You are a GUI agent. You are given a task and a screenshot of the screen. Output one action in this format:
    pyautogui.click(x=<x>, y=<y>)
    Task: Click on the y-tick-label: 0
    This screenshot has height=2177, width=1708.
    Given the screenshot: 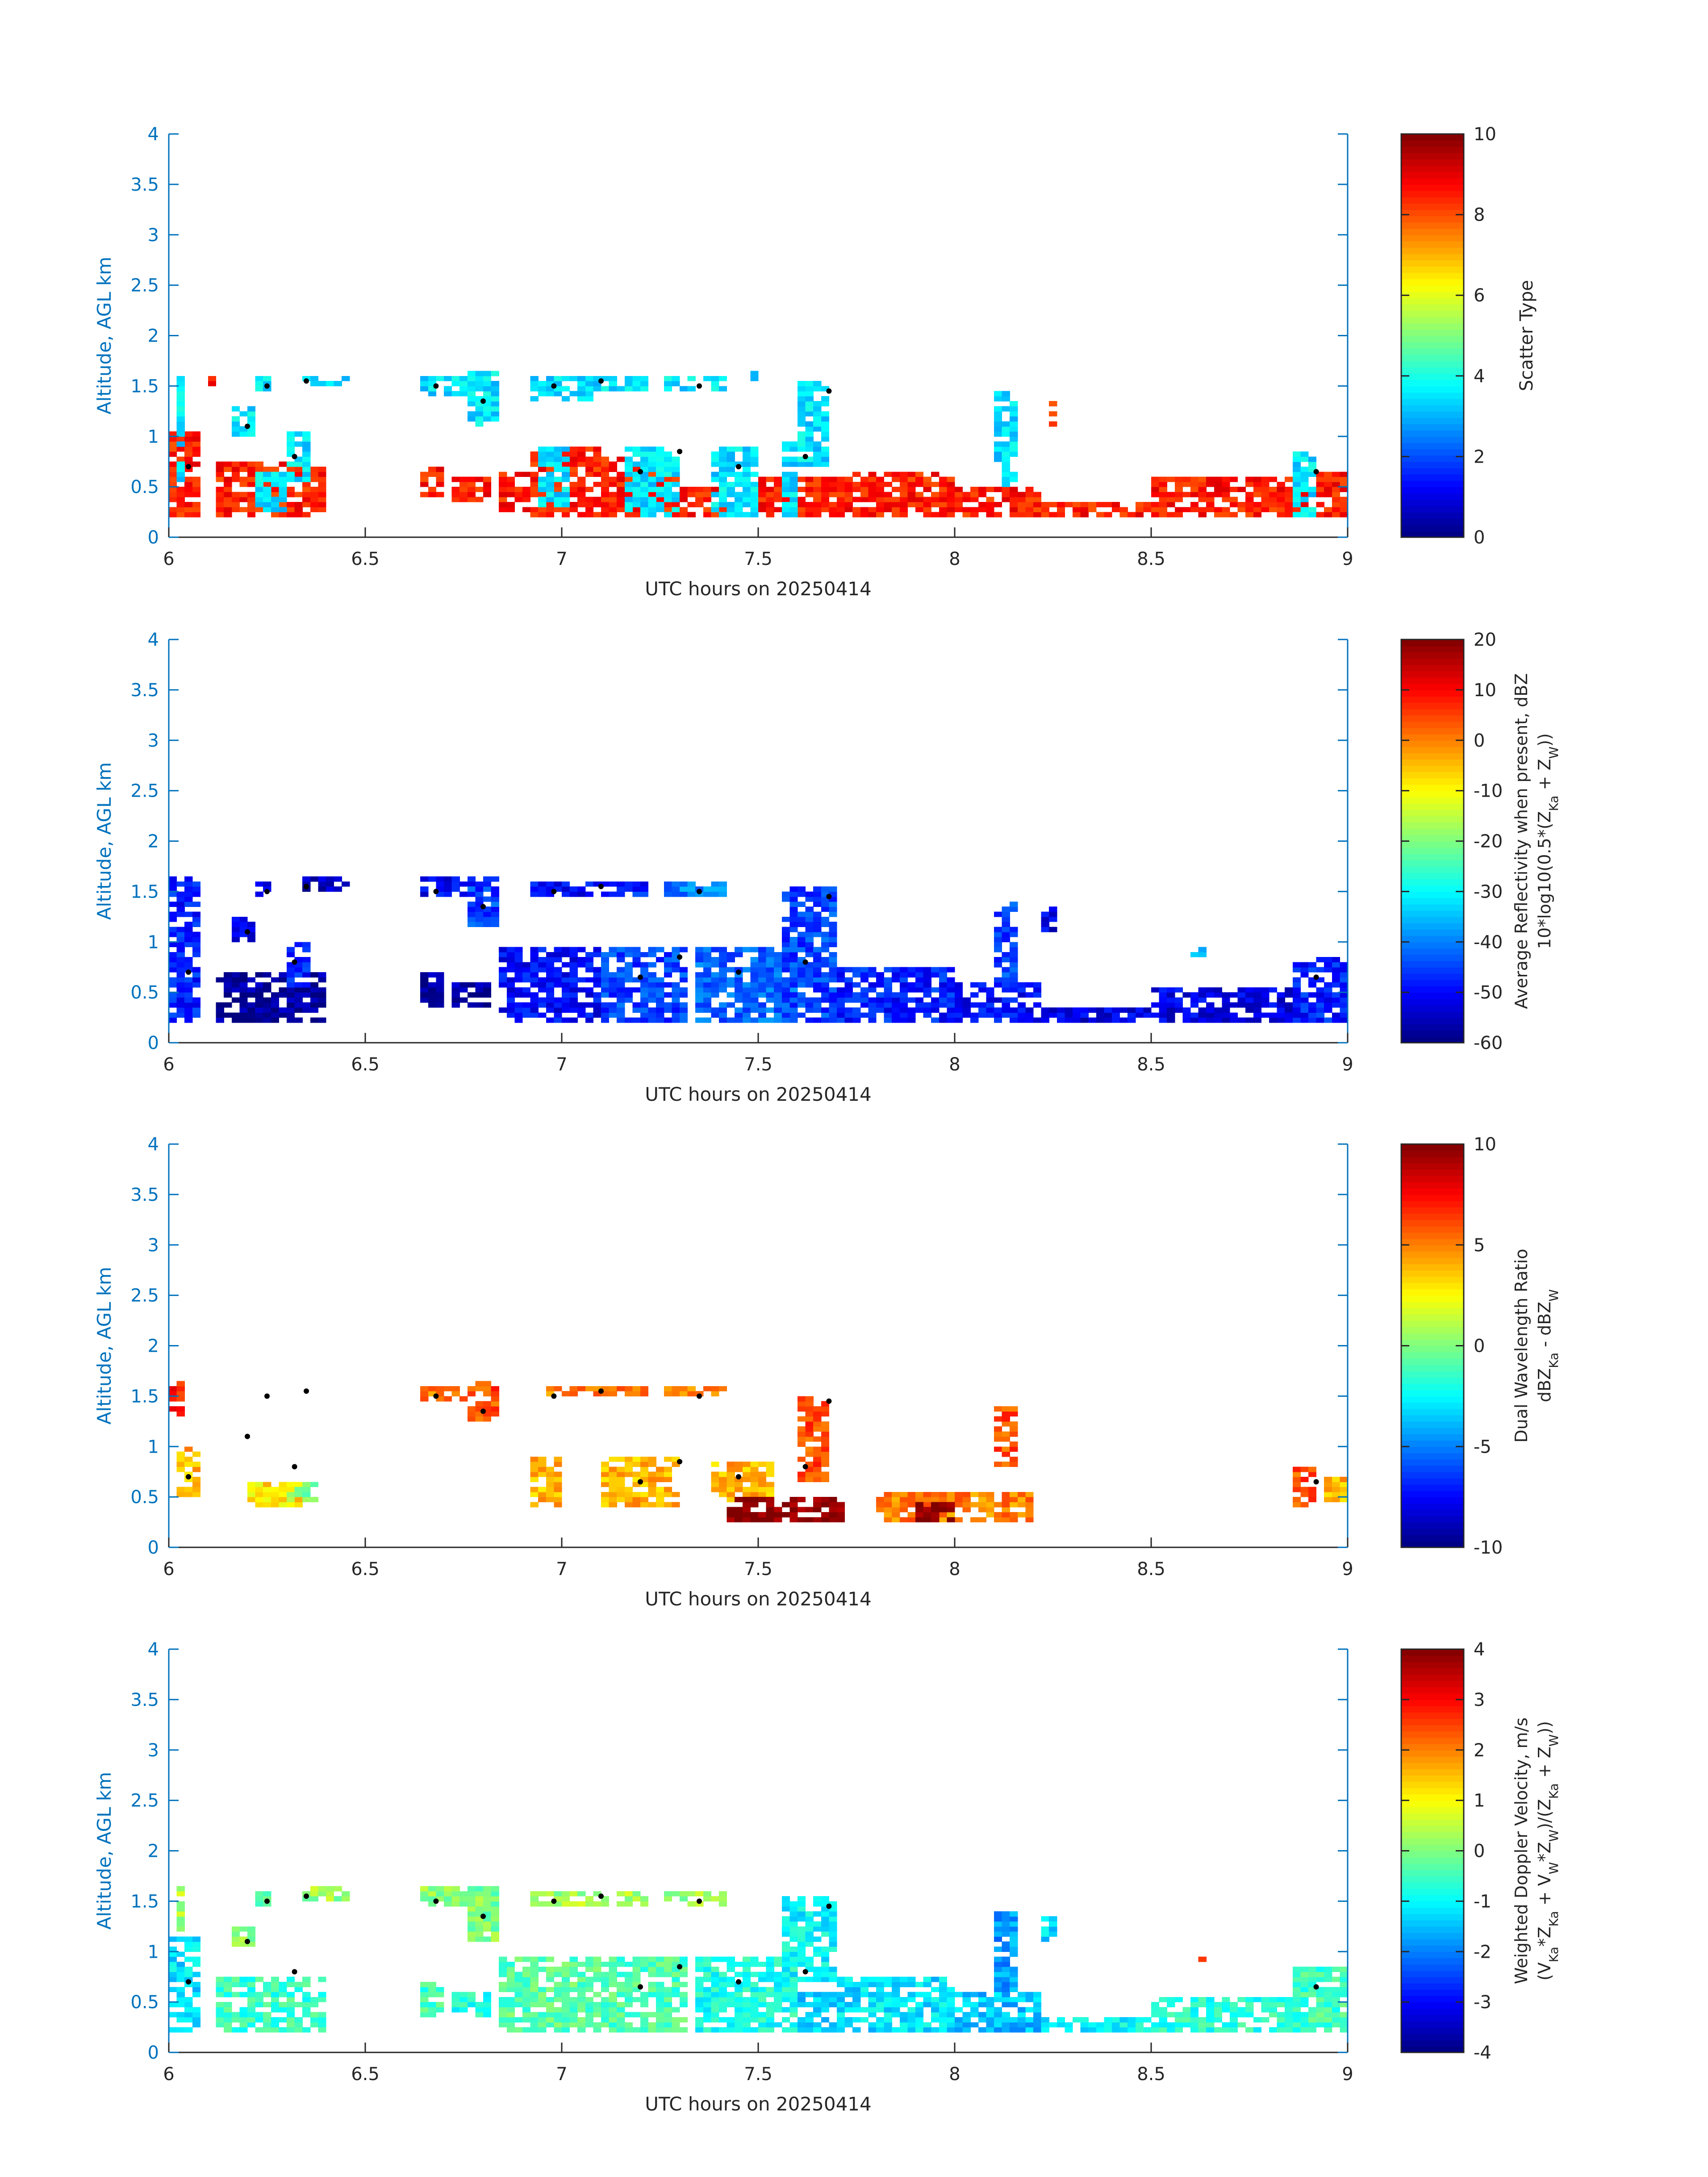 What is the action you would take?
    pyautogui.click(x=153, y=537)
    